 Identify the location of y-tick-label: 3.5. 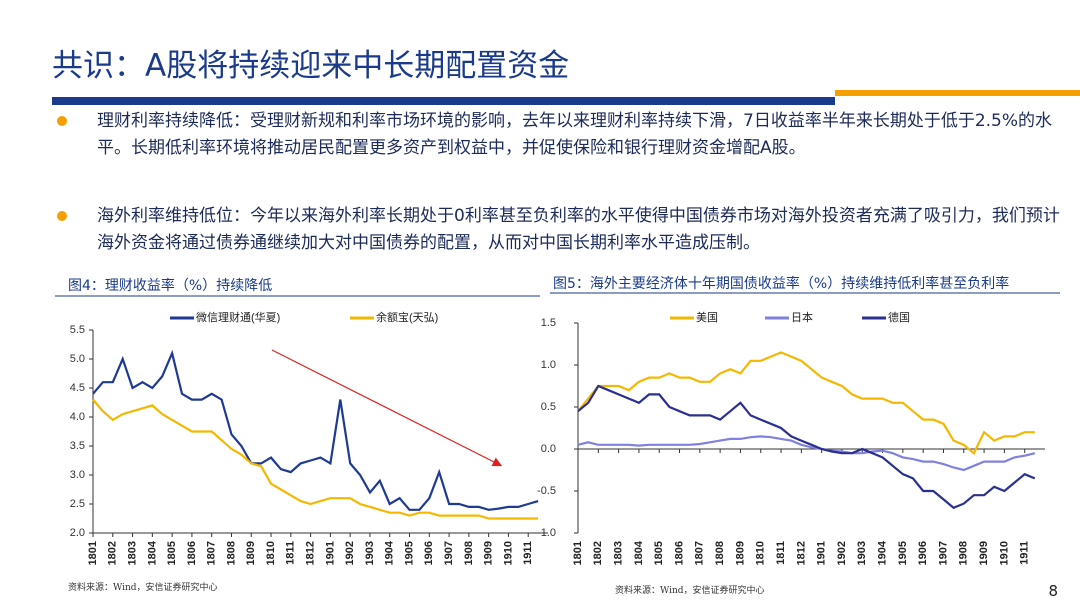
(77, 446).